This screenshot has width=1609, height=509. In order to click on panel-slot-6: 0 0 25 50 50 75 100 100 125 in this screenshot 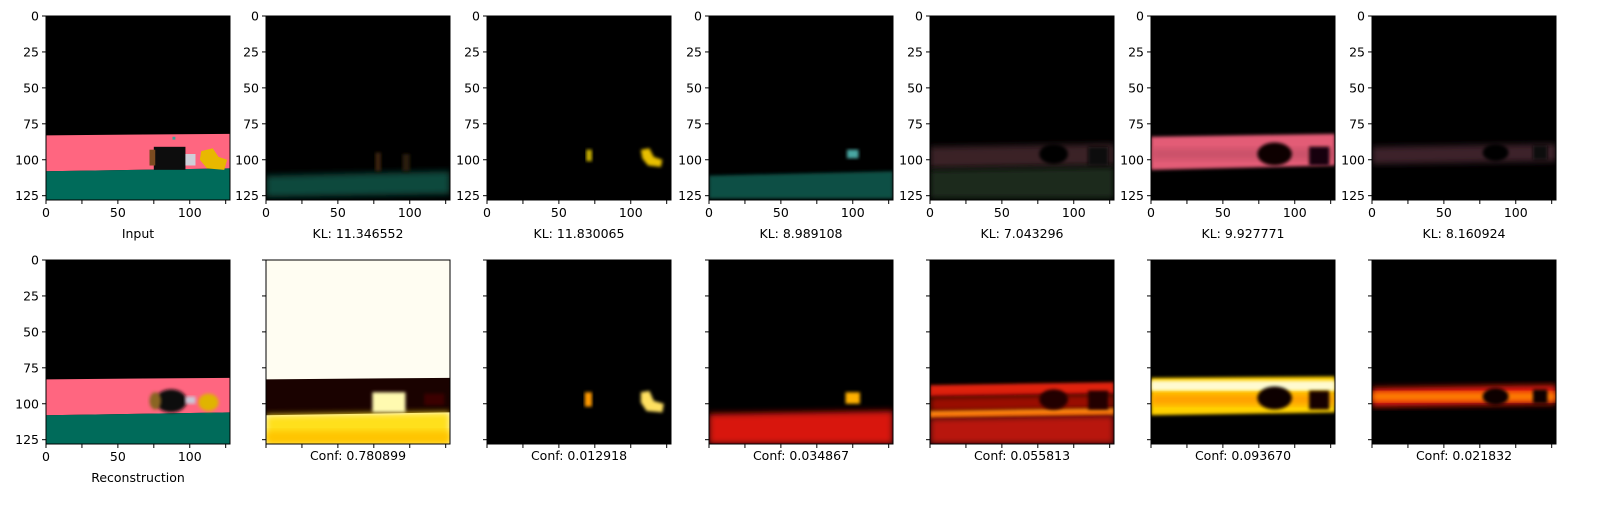, I will do `click(1449, 114)`.